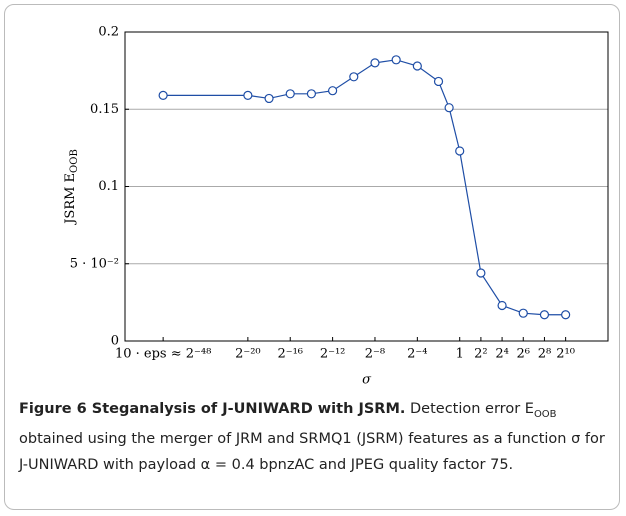 The width and height of the screenshot is (626, 516). Describe the element at coordinates (460, 354) in the screenshot. I see `x-tick-label: 1` at that location.